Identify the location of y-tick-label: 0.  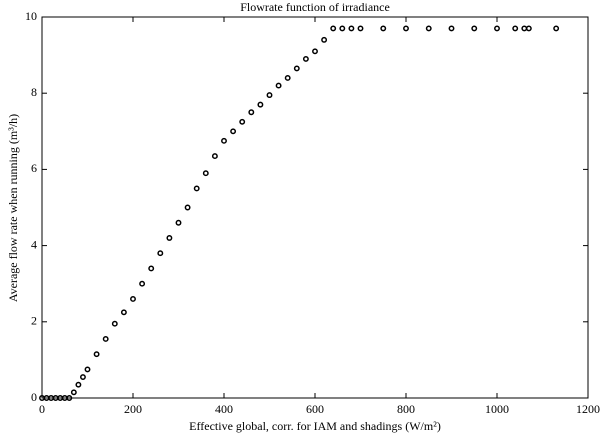
(34, 397).